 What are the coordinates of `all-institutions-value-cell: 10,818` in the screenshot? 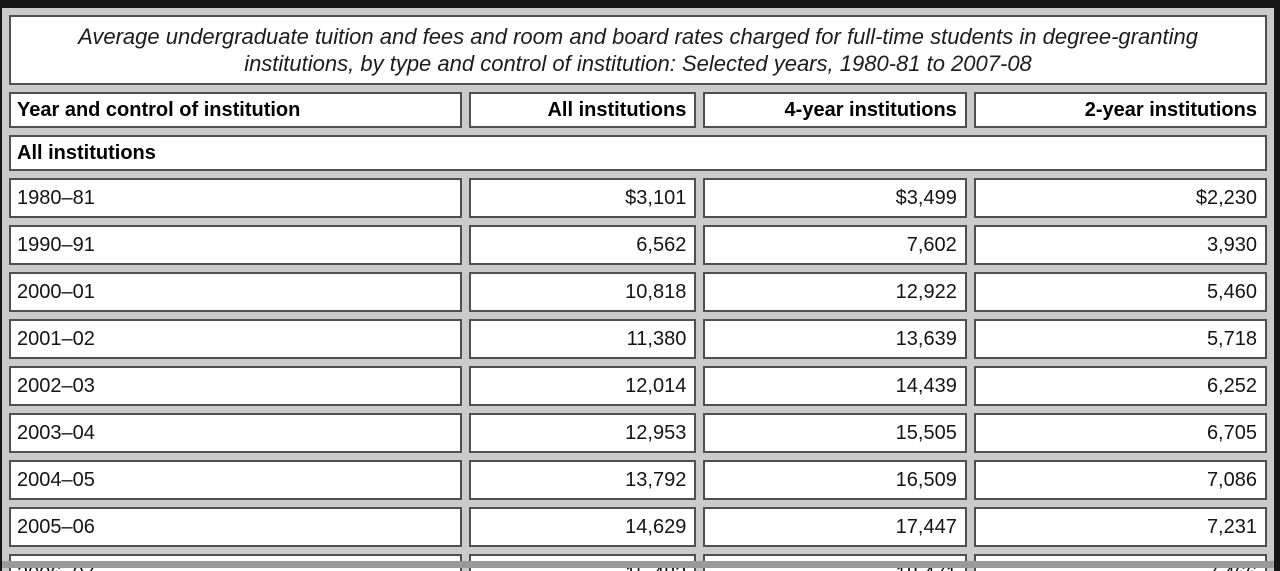 It's located at (582, 292).